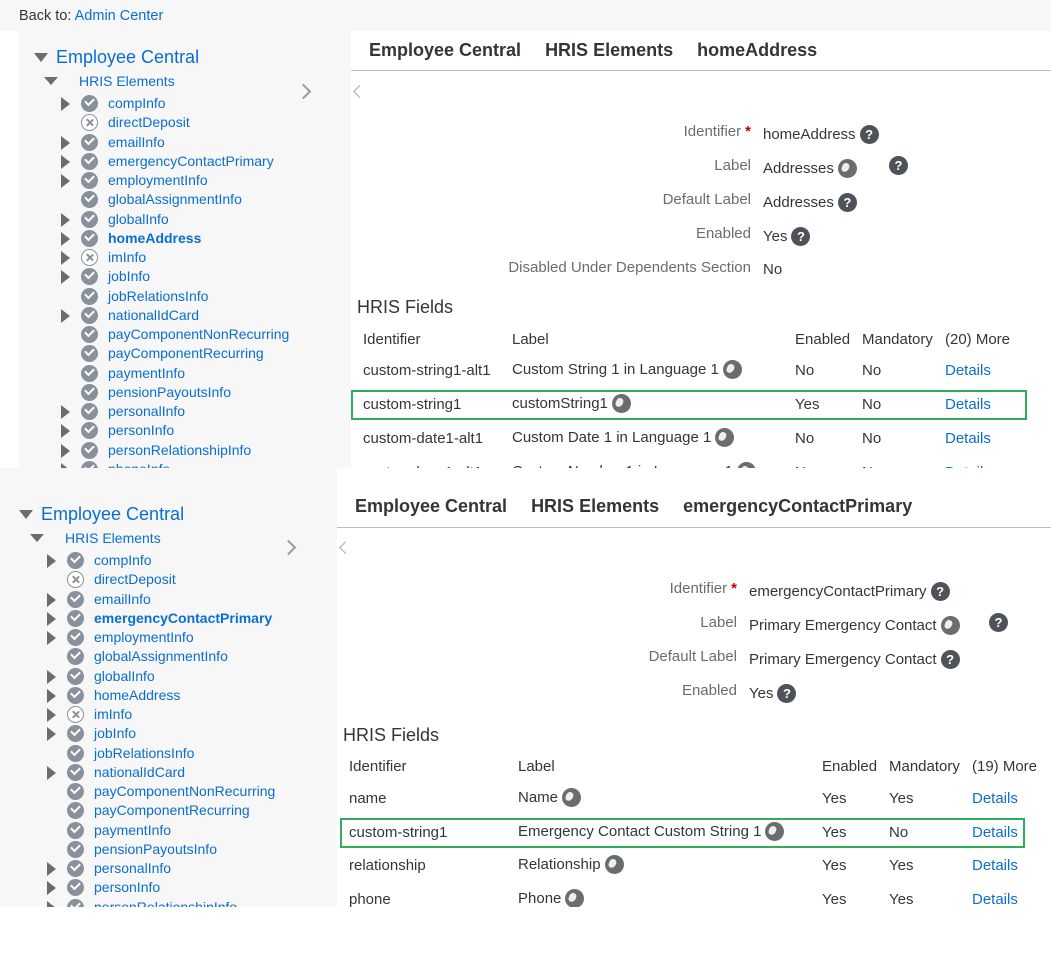 The height and width of the screenshot is (961, 1051). Describe the element at coordinates (303, 91) in the screenshot. I see `chevron-right-icon` at that location.